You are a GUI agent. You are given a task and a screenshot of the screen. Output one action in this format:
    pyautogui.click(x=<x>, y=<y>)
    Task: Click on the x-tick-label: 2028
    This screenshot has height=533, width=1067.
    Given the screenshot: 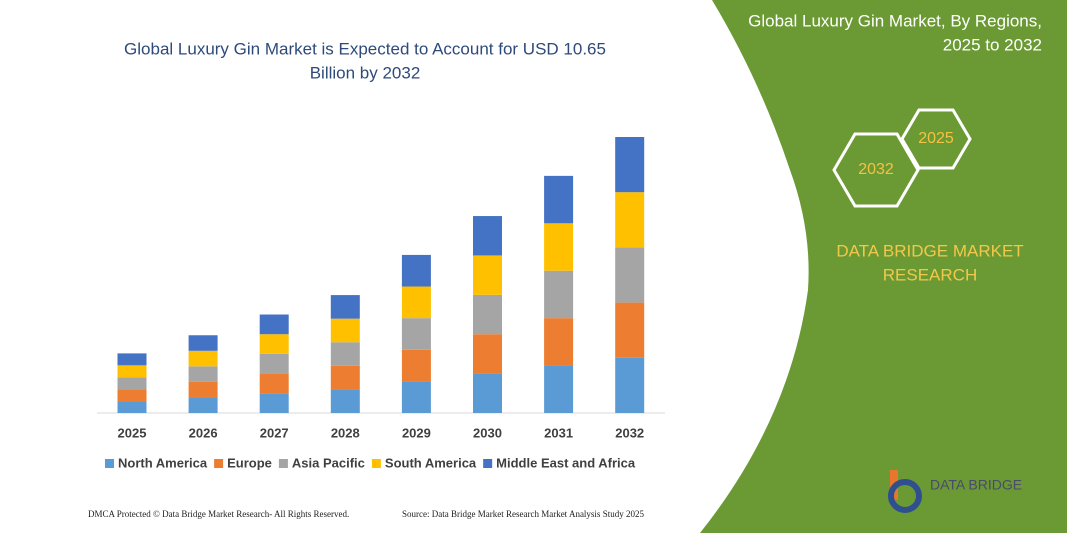 What is the action you would take?
    pyautogui.click(x=345, y=432)
    